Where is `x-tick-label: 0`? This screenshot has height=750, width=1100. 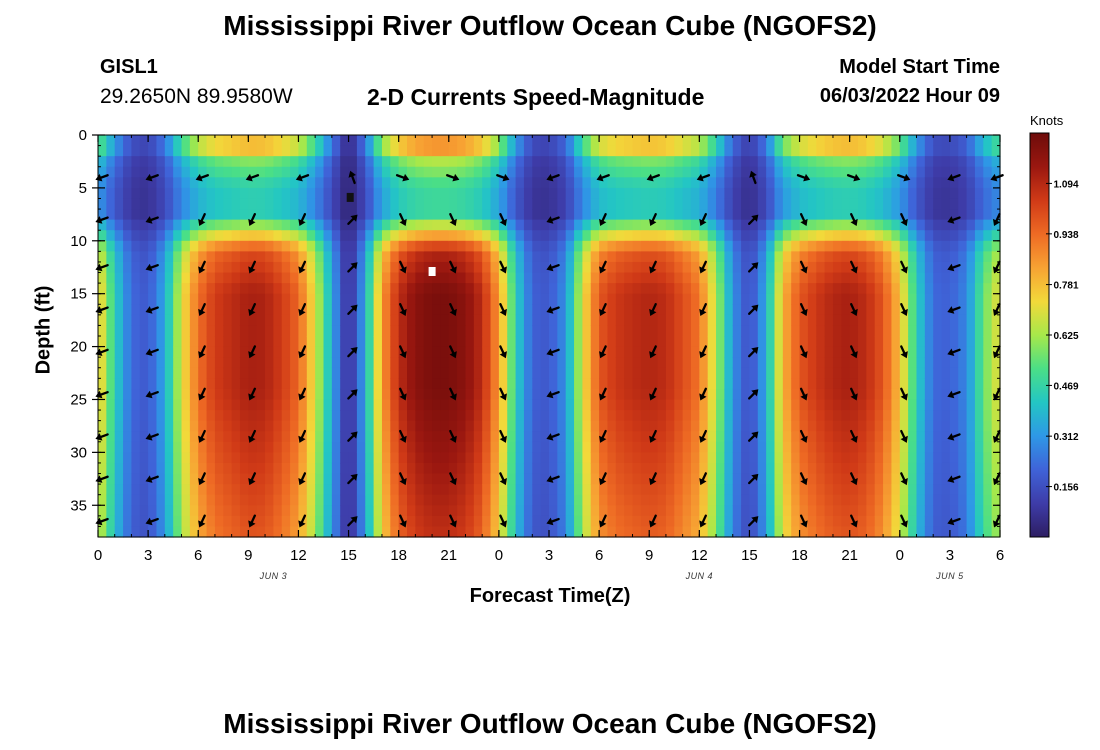 x-tick-label: 0 is located at coordinates (98, 555).